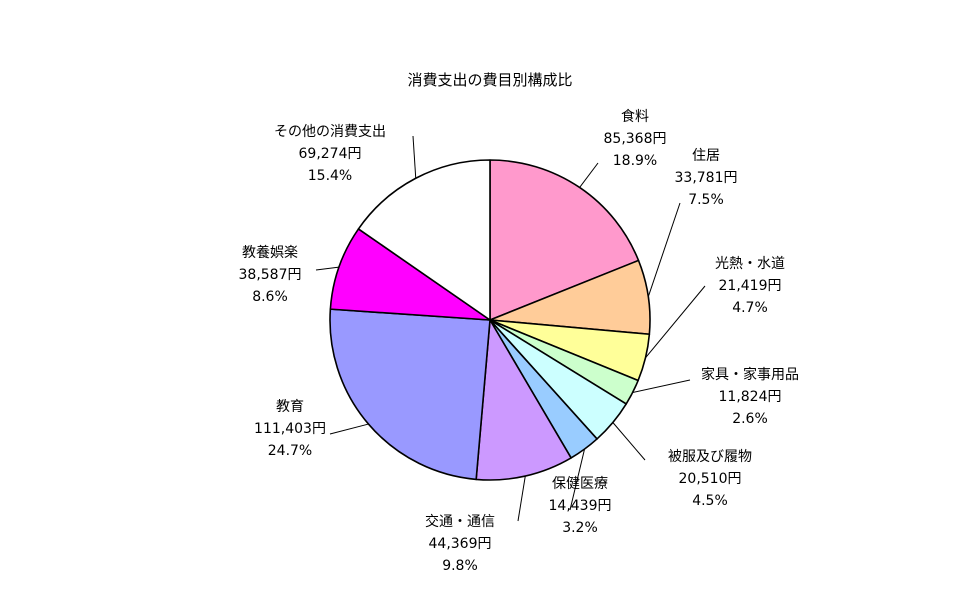  What do you see at coordinates (706, 156) in the screenshot?
I see `slice-label-1: 住居` at bounding box center [706, 156].